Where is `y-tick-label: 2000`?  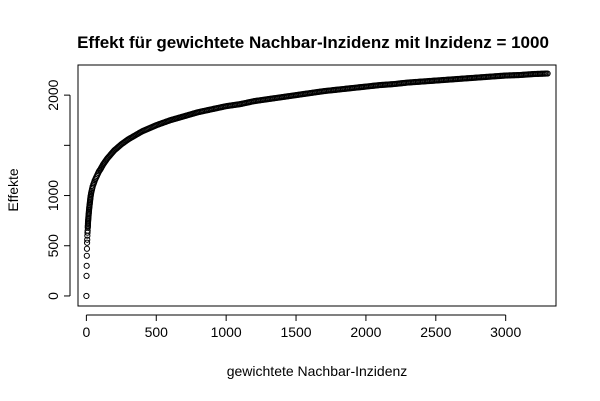
y-tick-label: 2000 is located at coordinates (53, 94).